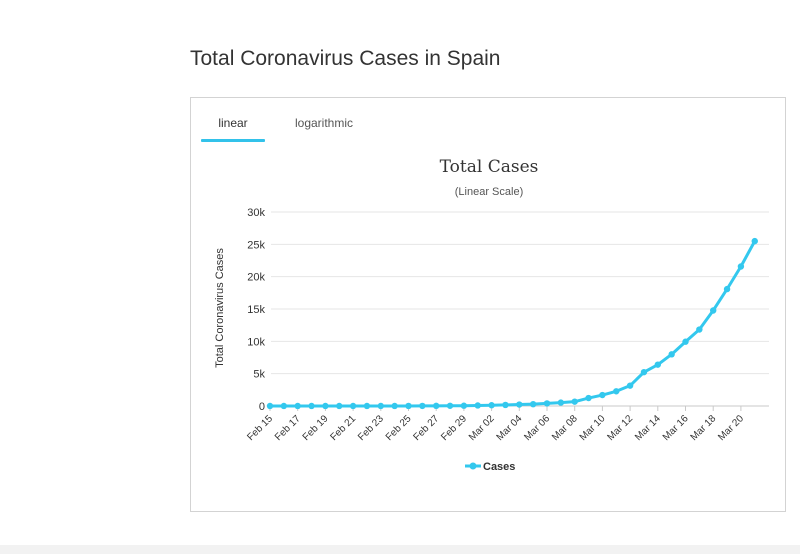  What do you see at coordinates (259, 375) in the screenshot?
I see `y-tick-label: 5k` at bounding box center [259, 375].